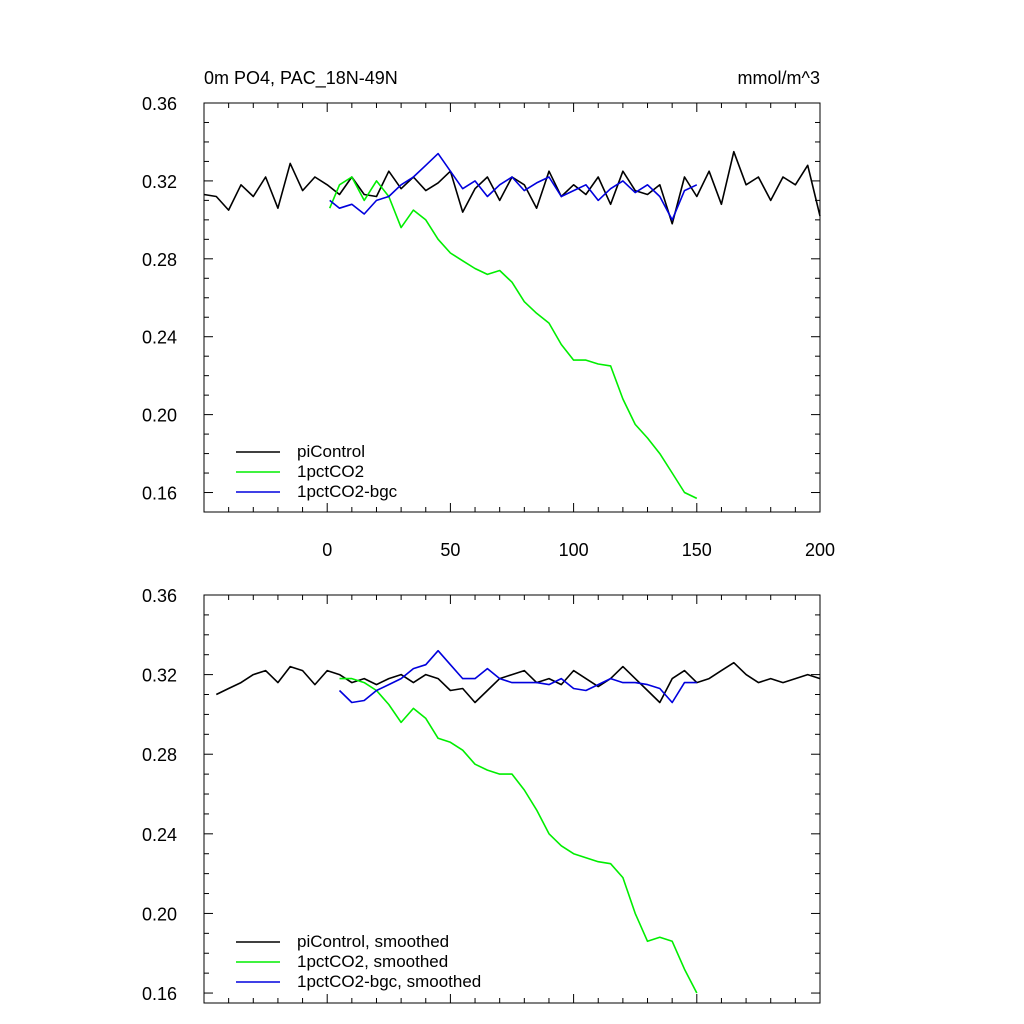 This screenshot has width=1024, height=1024. Describe the element at coordinates (820, 550) in the screenshot. I see `top-x-tick-label: 200` at that location.